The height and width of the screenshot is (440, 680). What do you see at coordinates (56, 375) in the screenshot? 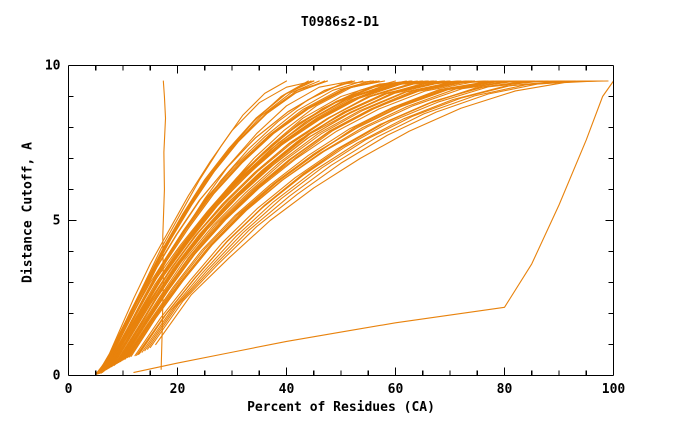
I see `y-tick-label: 0` at bounding box center [56, 375].